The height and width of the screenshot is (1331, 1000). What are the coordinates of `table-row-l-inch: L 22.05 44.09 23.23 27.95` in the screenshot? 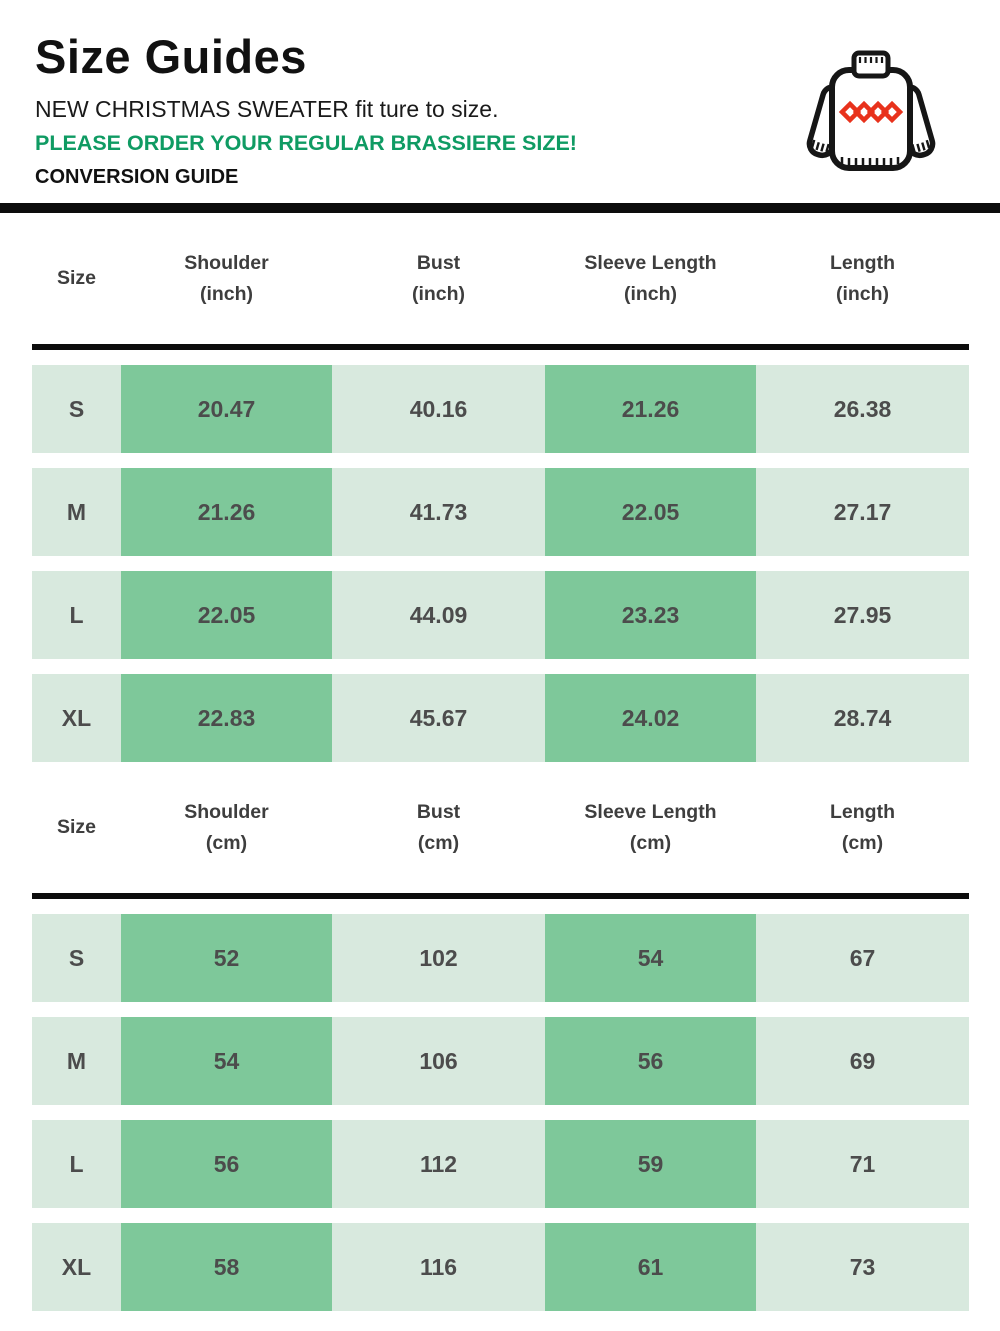 It's located at (500, 615).